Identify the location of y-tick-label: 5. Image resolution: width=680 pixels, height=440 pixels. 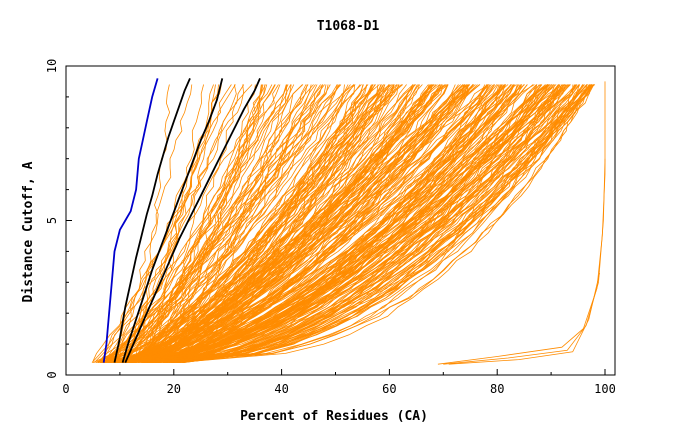
(52, 220).